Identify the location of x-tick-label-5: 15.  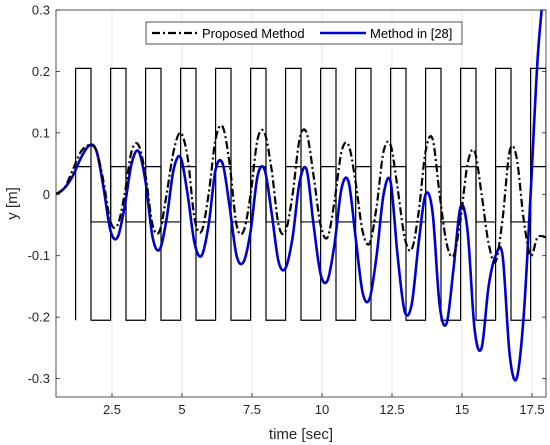
(462, 409).